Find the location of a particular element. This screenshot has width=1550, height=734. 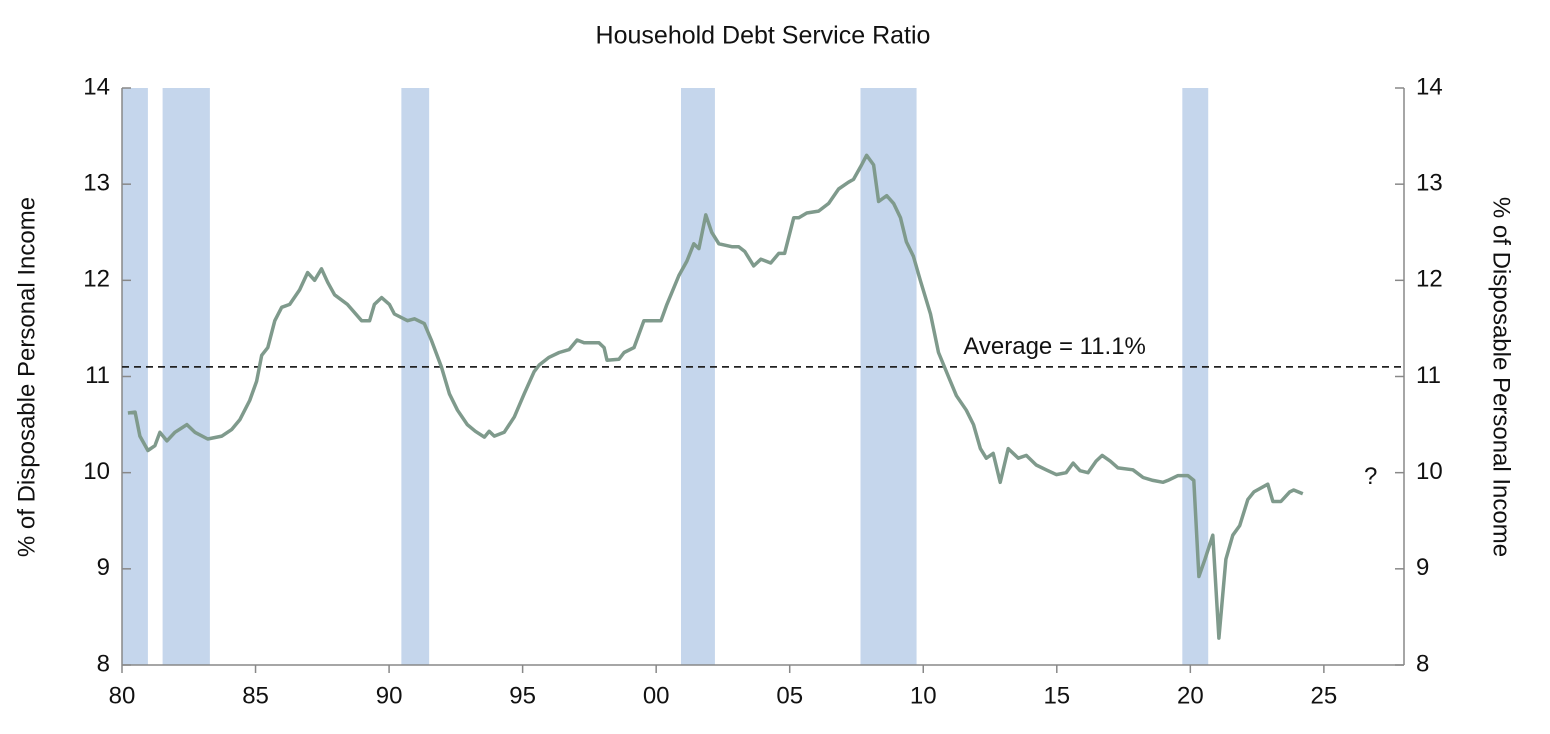

y2-tick-label: 12 is located at coordinates (1429, 279).